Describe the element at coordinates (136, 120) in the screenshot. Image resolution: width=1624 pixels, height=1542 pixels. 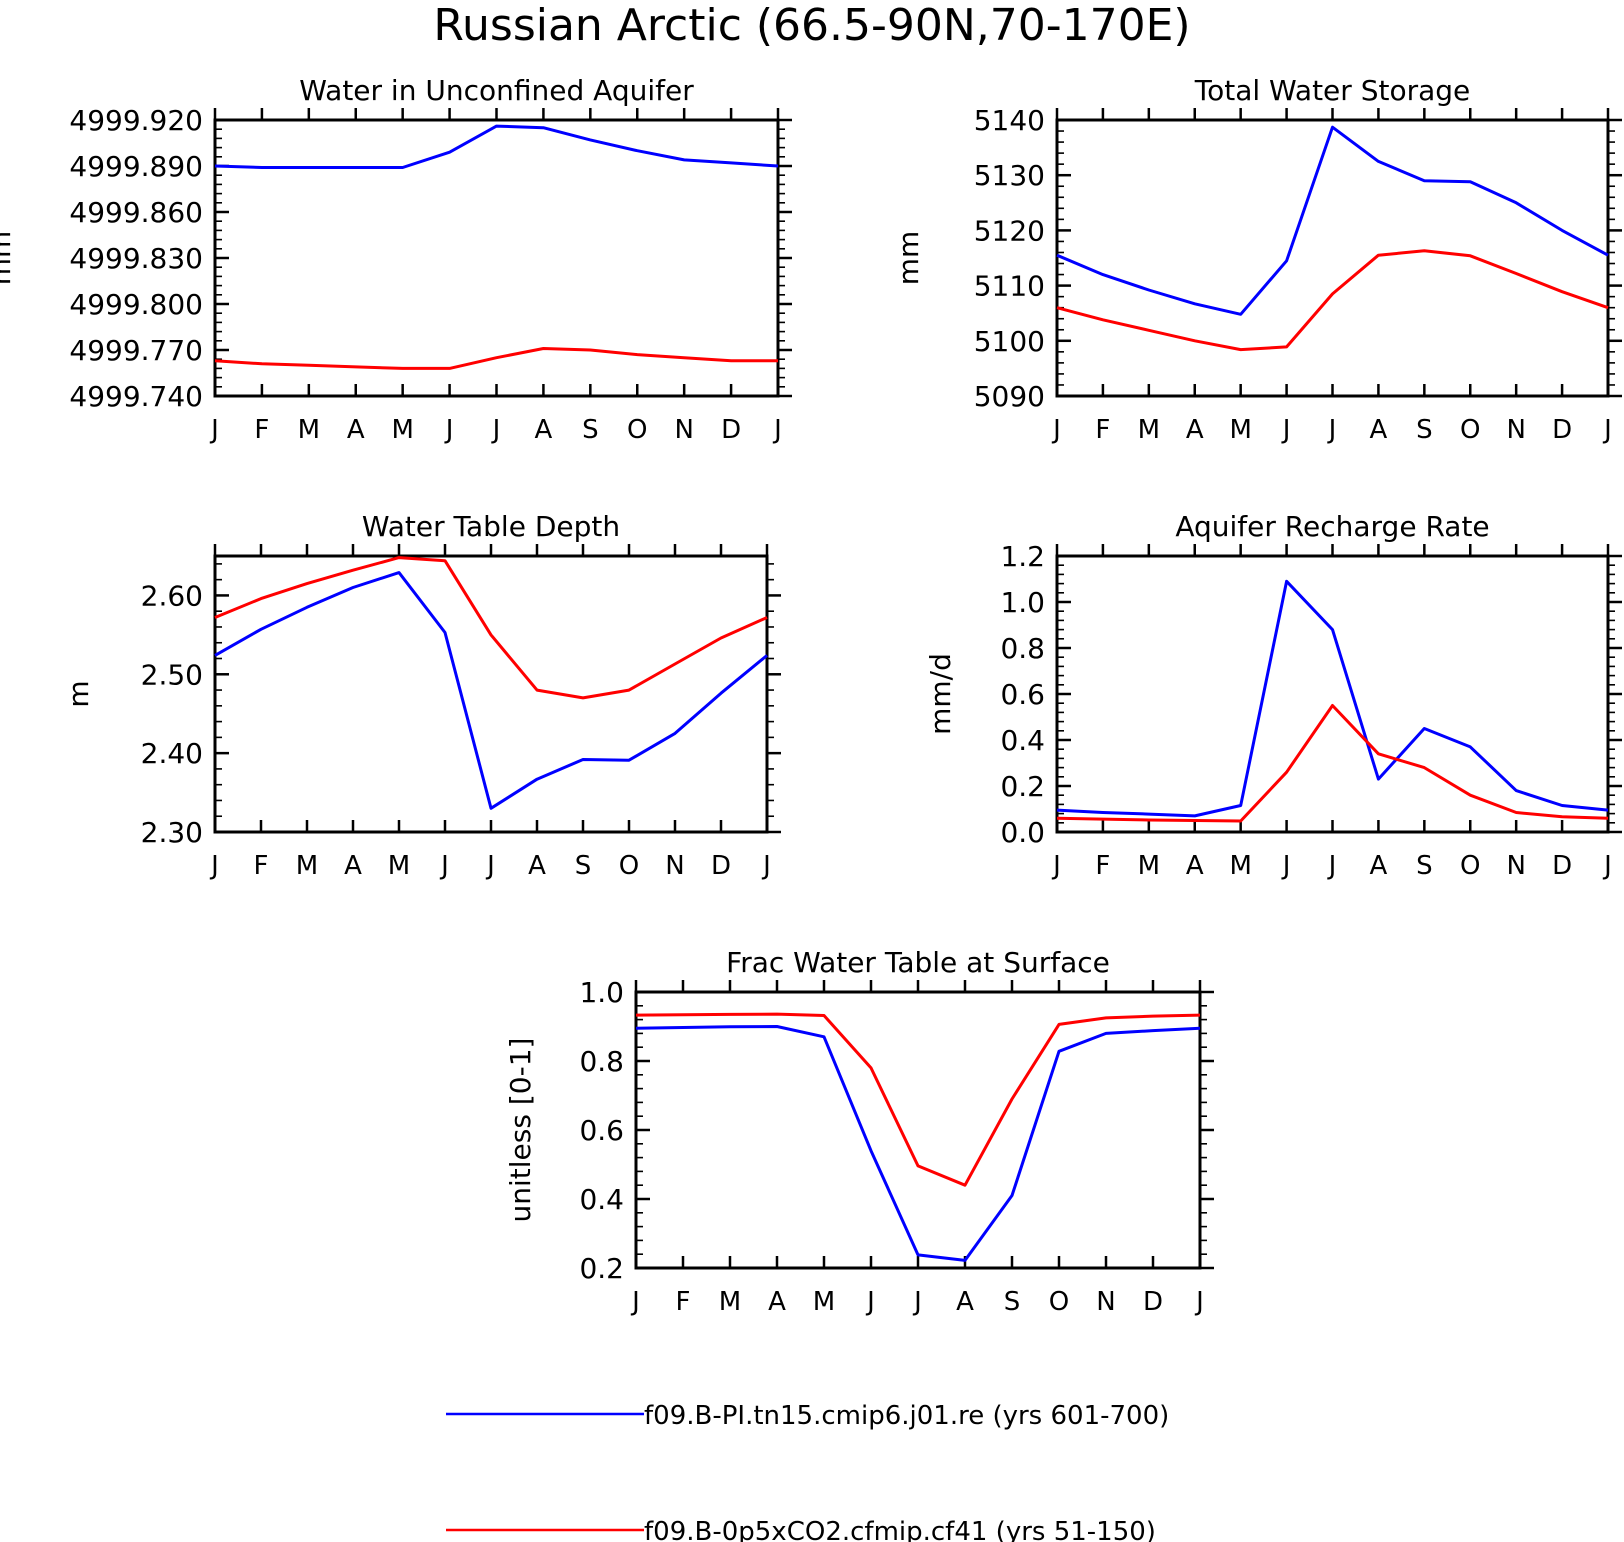
I see `y-tick-label: 4999.920` at that location.